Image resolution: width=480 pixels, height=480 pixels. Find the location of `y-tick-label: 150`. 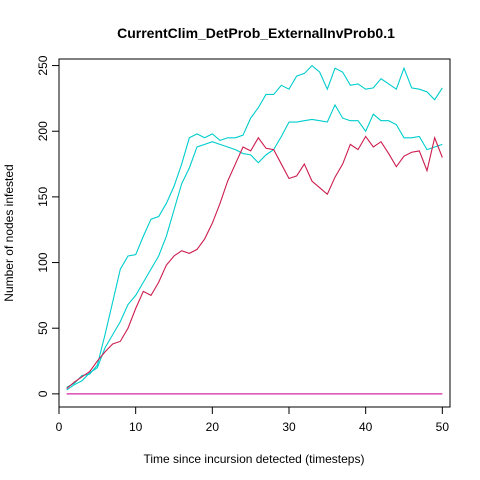

y-tick-label: 150 is located at coordinates (43, 197).